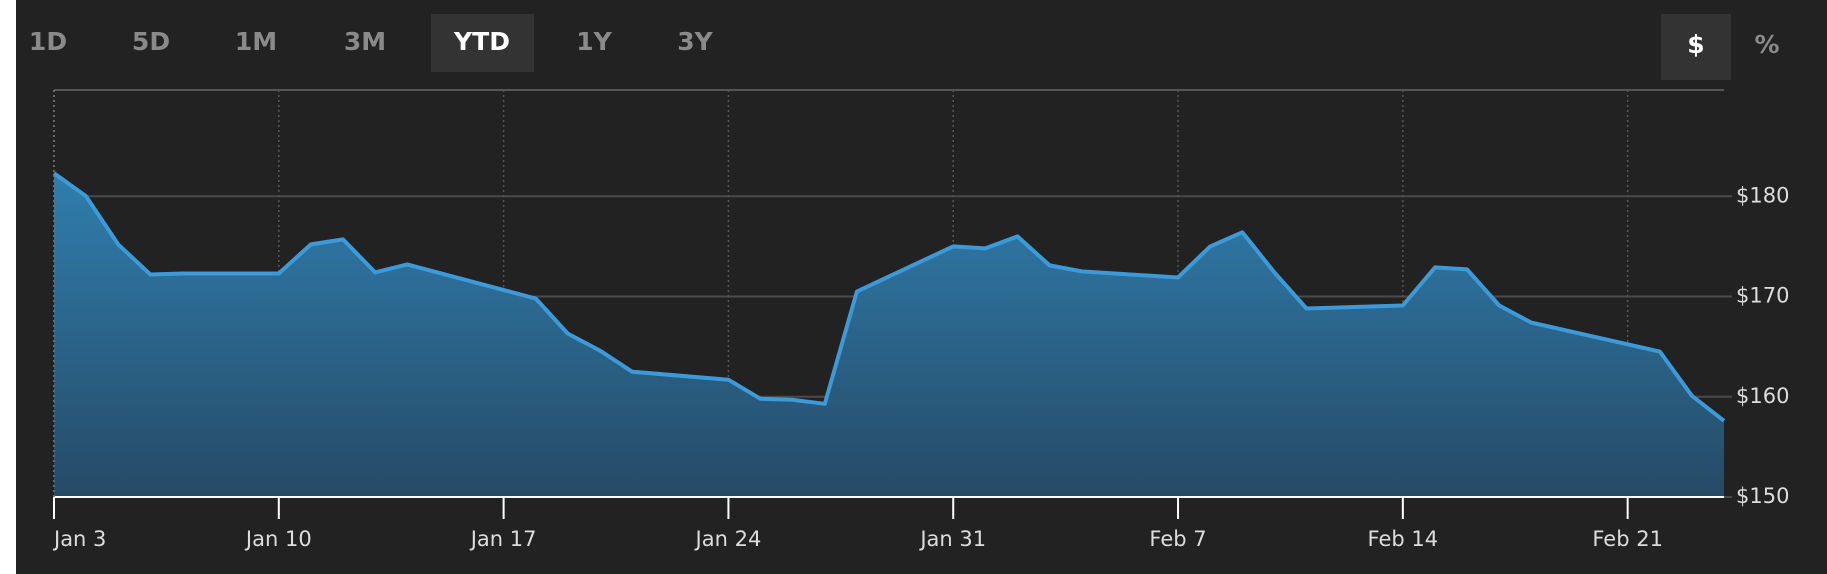  What do you see at coordinates (1762, 496) in the screenshot?
I see `y-tick-label: $150` at bounding box center [1762, 496].